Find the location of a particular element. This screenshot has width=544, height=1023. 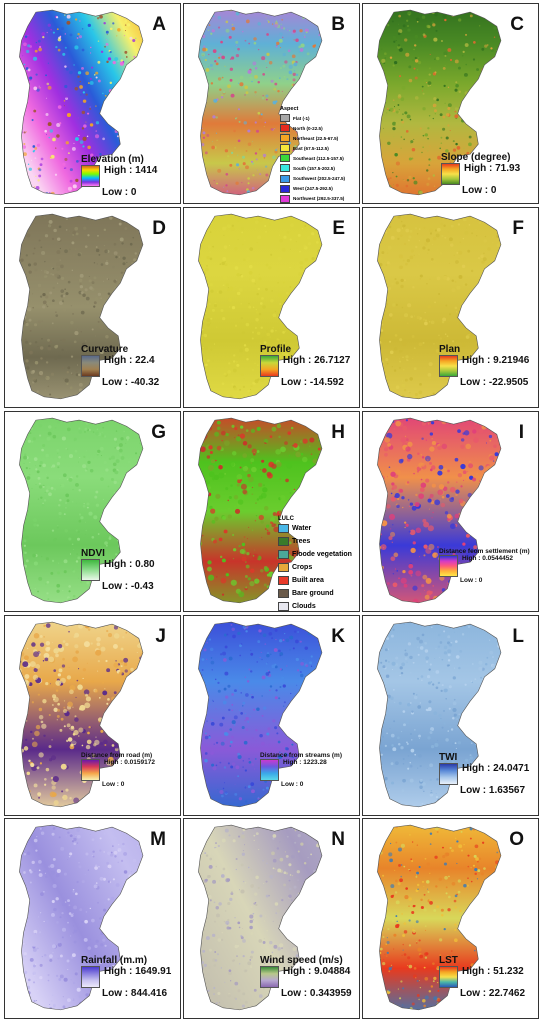

lulc-legend-item: Crops is located at coordinates (315, 567).